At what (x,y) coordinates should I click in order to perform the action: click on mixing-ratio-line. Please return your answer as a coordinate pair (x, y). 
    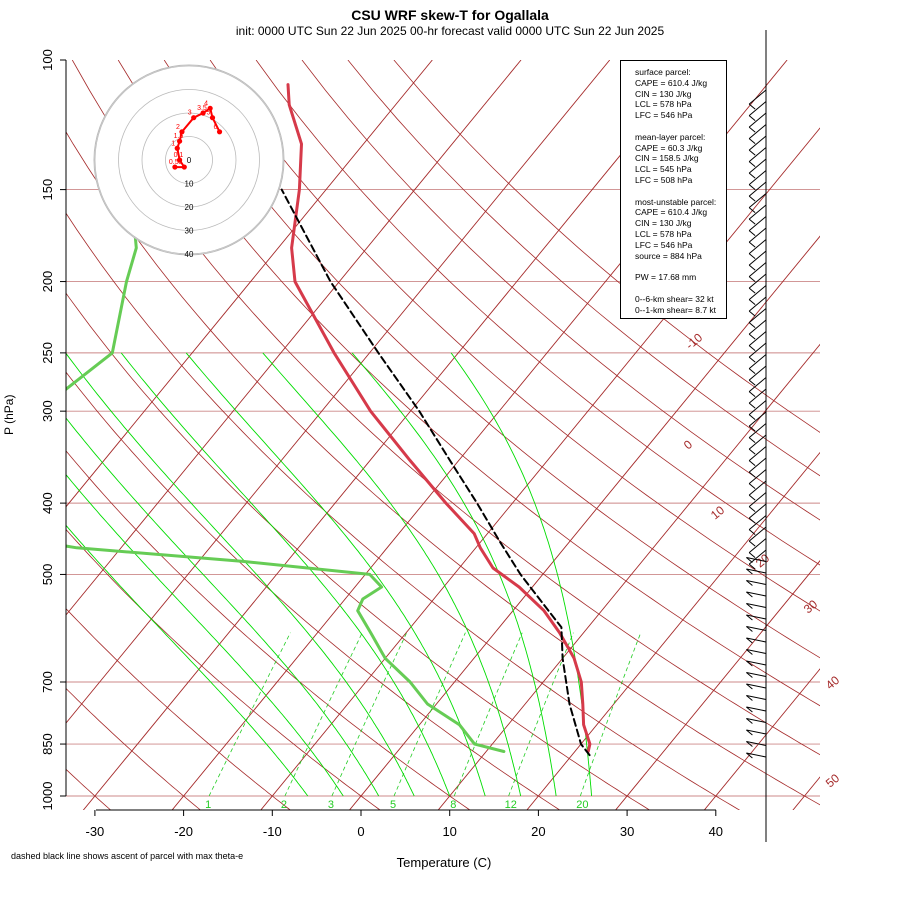
    Looking at the image, I should click on (429, 714).